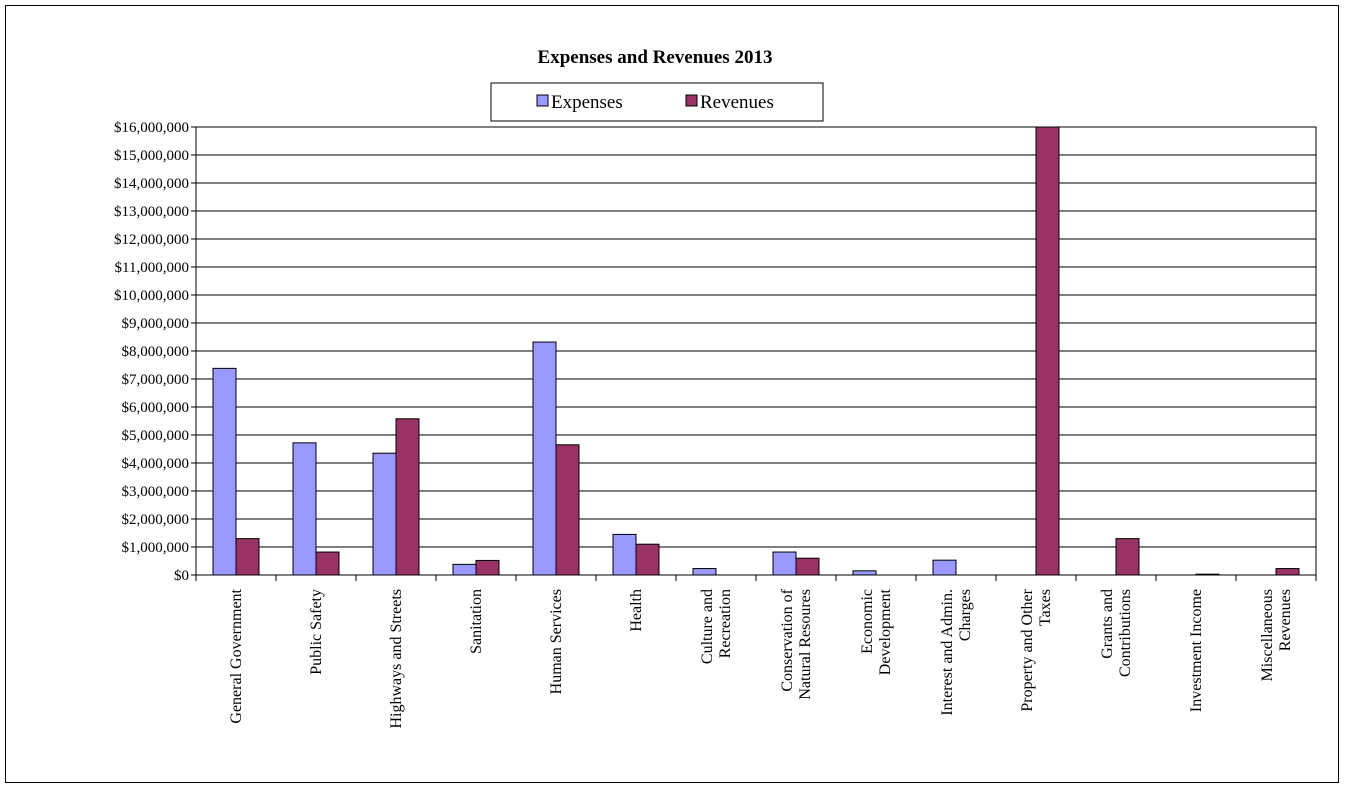 This screenshot has width=1346, height=790. I want to click on legend-swatch-revenues, so click(691, 100).